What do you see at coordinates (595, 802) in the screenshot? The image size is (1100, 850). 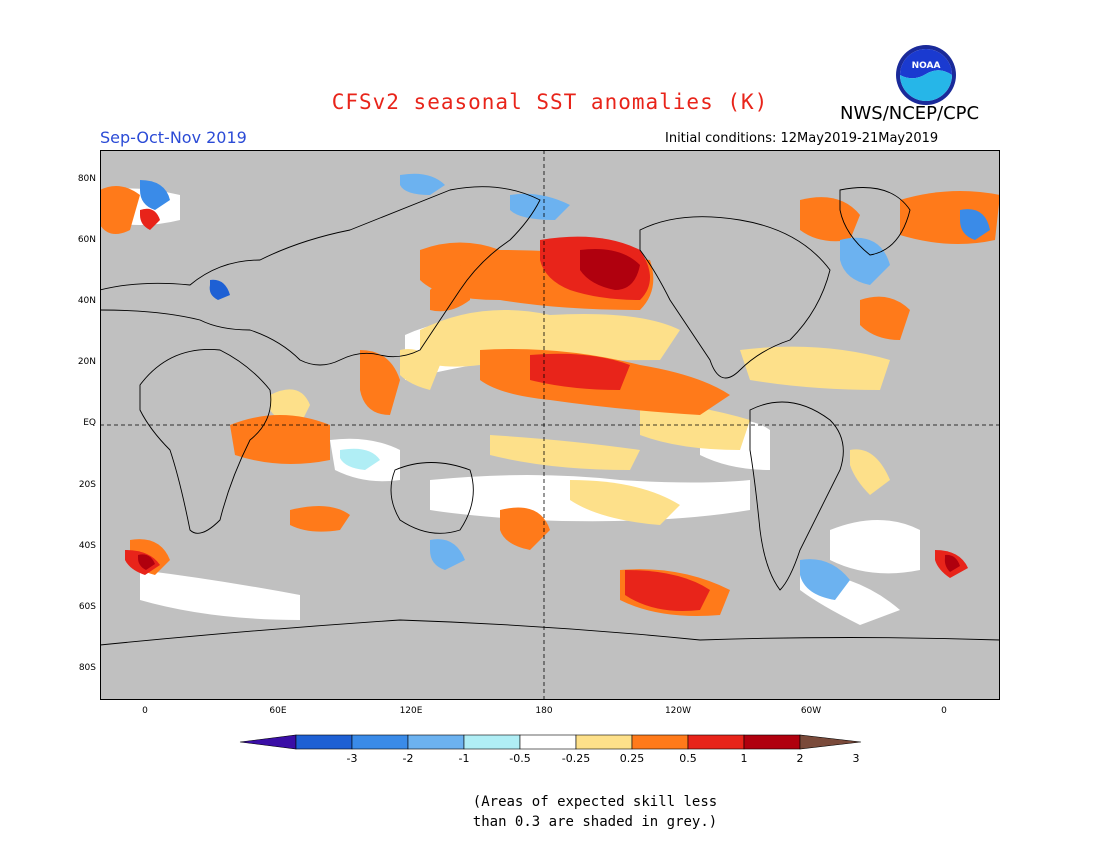 I see `skill-note-line1: (Areas of expected skill less` at bounding box center [595, 802].